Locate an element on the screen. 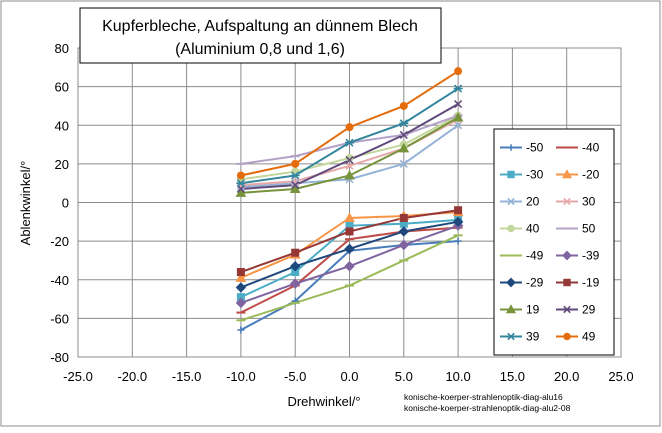  legend-label: -30 is located at coordinates (535, 175).